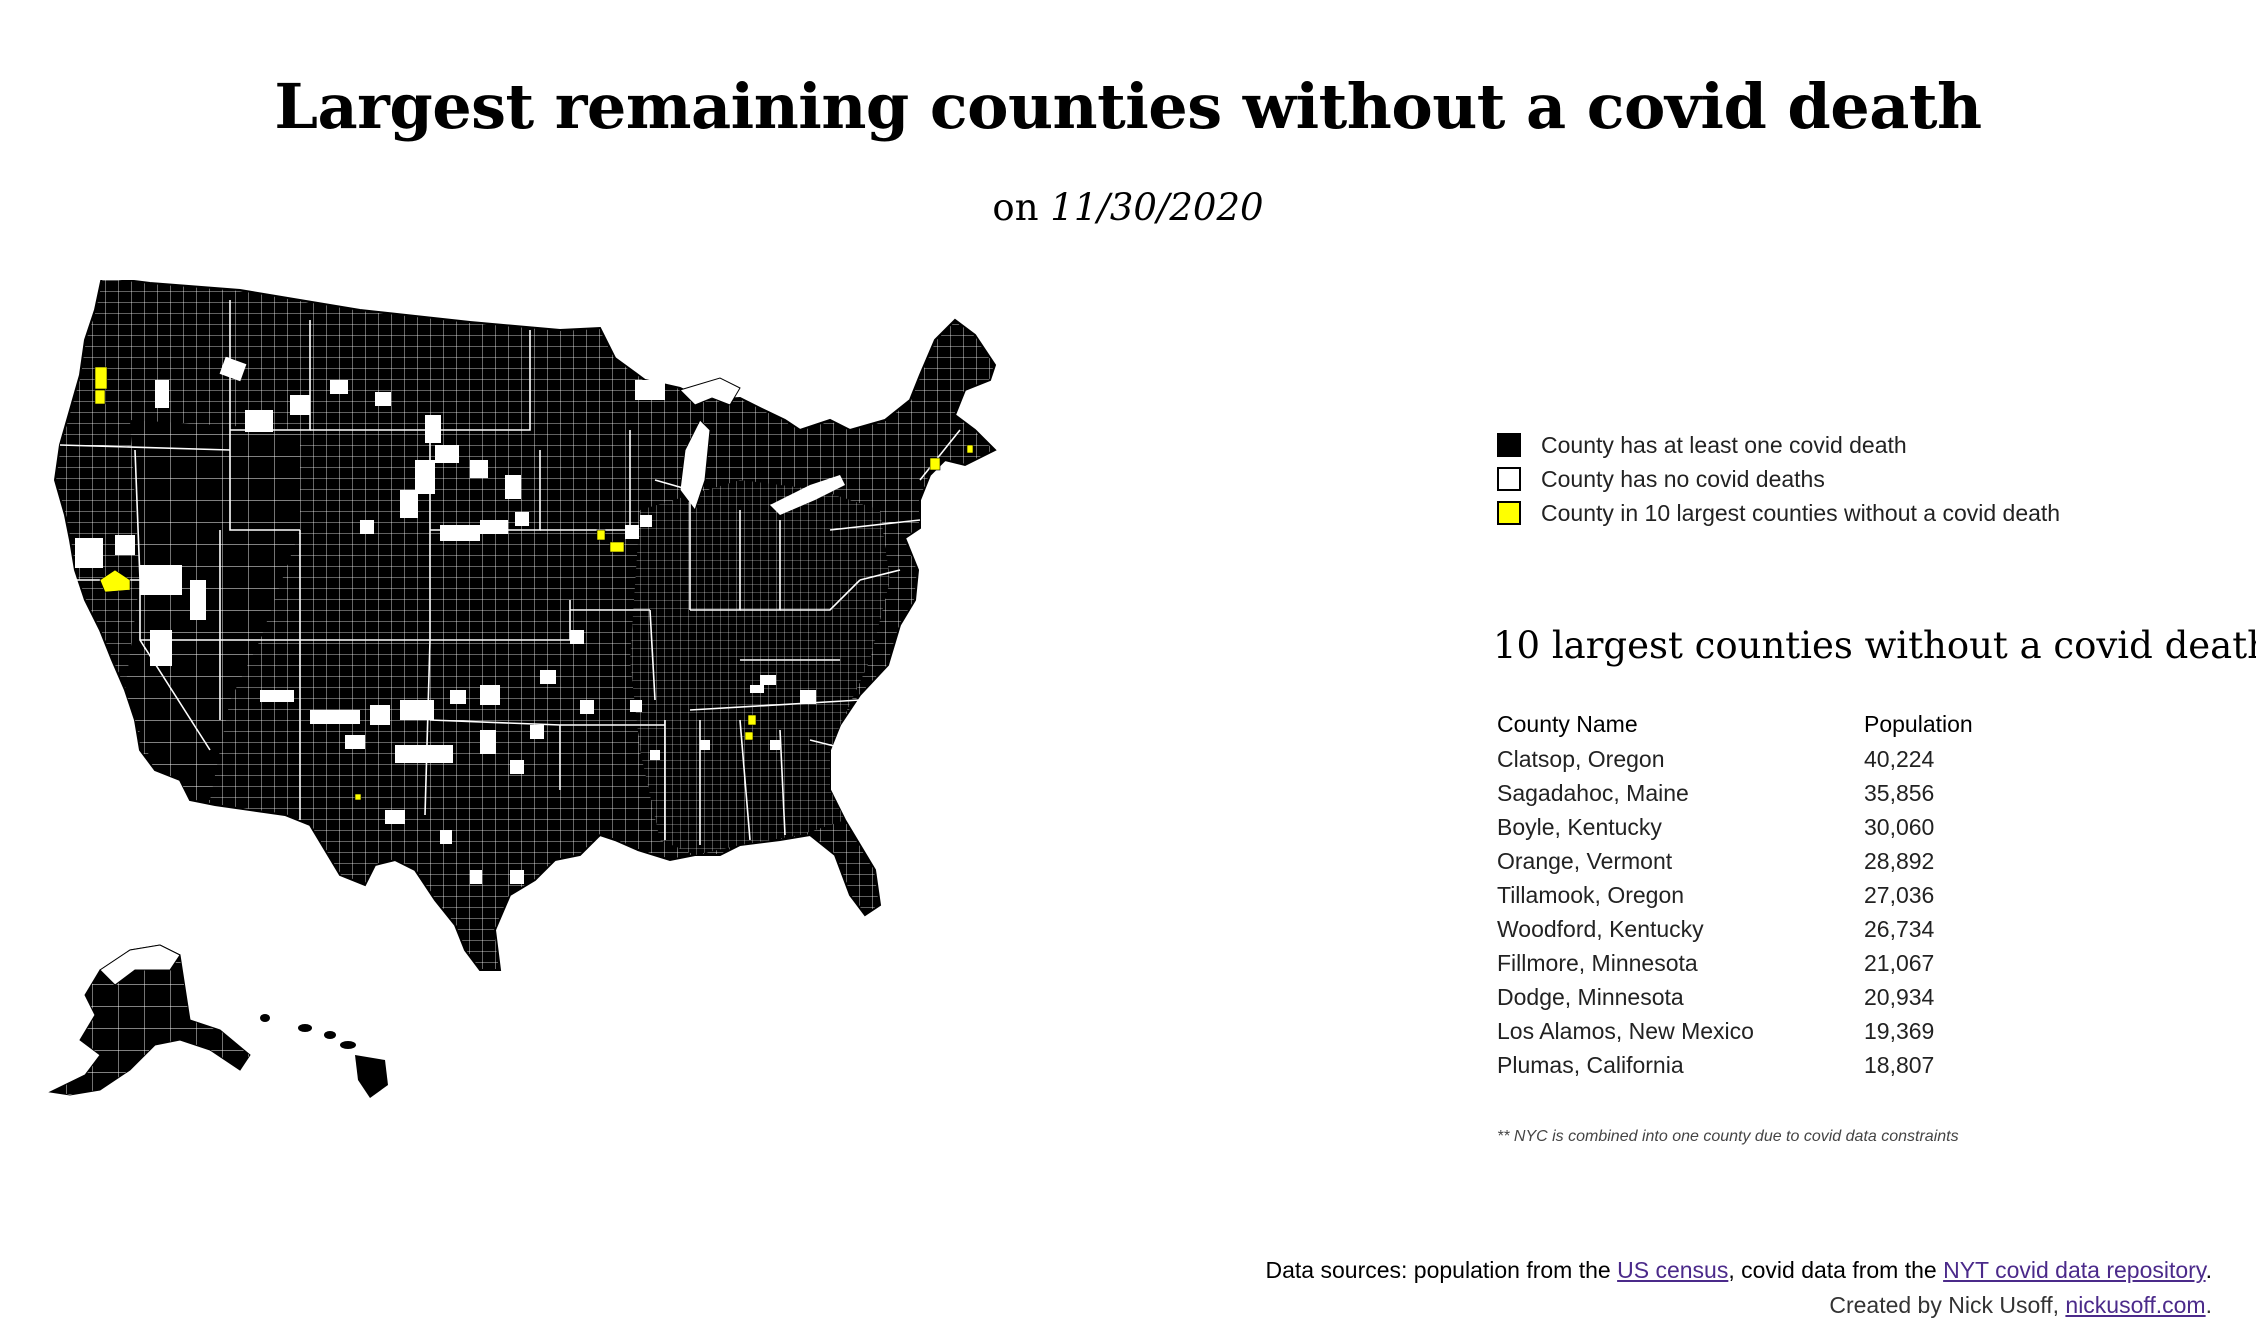 Image resolution: width=2256 pixels, height=1336 pixels. I want to click on legend-label: County has at least one covid death, so click(1724, 444).